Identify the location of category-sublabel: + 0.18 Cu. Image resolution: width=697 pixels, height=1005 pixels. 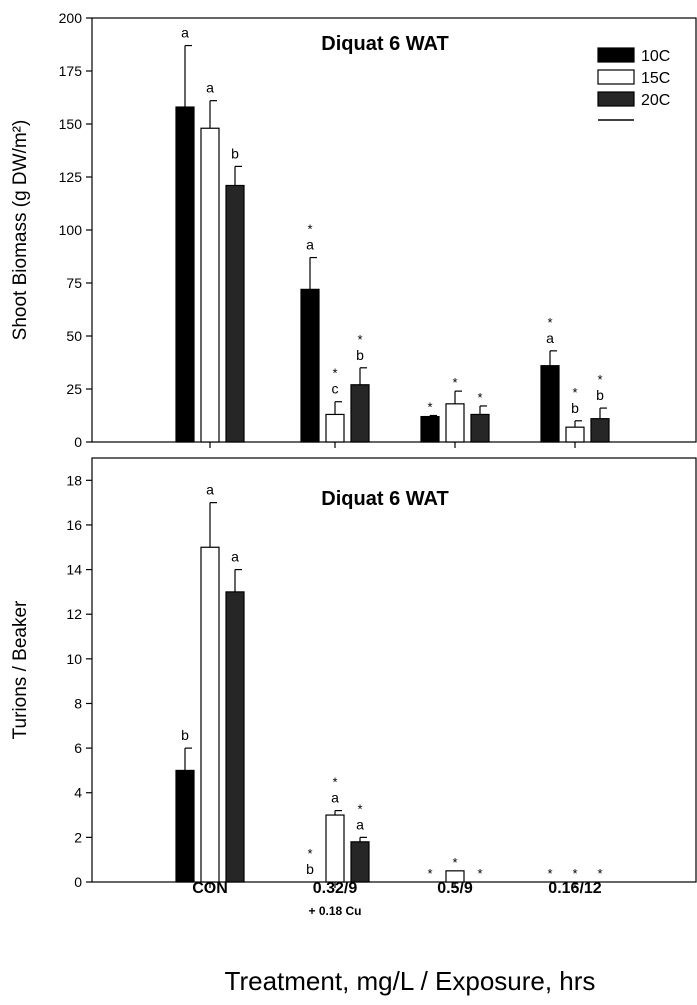
(334, 911).